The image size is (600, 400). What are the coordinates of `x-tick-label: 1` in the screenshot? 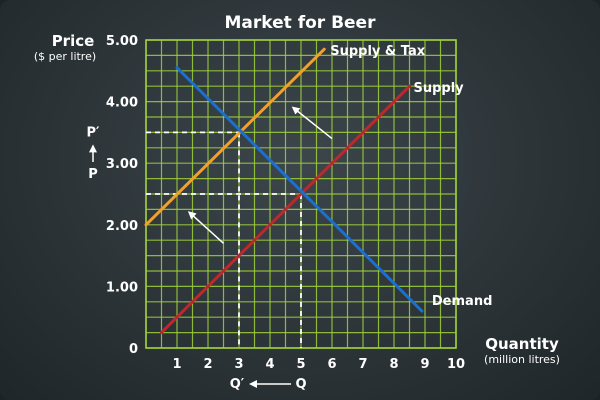 It's located at (176, 364).